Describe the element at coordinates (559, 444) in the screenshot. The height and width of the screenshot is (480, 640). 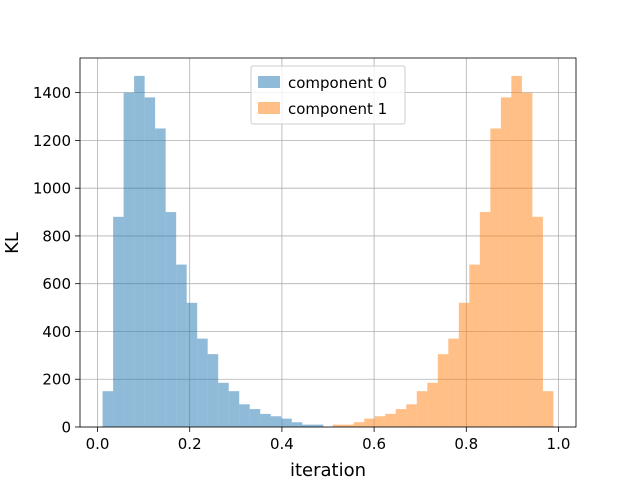
I see `x-tick-label: 1.0` at that location.